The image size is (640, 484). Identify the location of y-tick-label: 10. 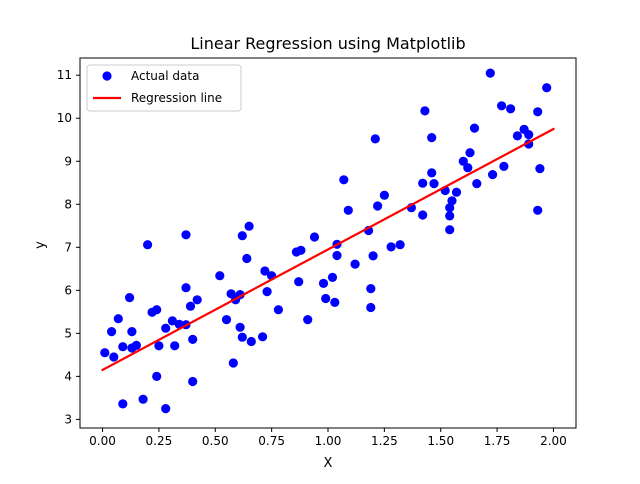
(64, 118).